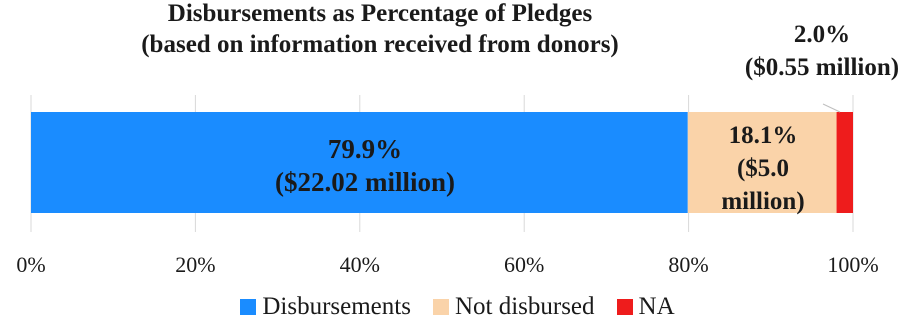 This screenshot has width=915, height=322. Describe the element at coordinates (365, 149) in the screenshot. I see `data-label-disbursements: 79.9%` at that location.